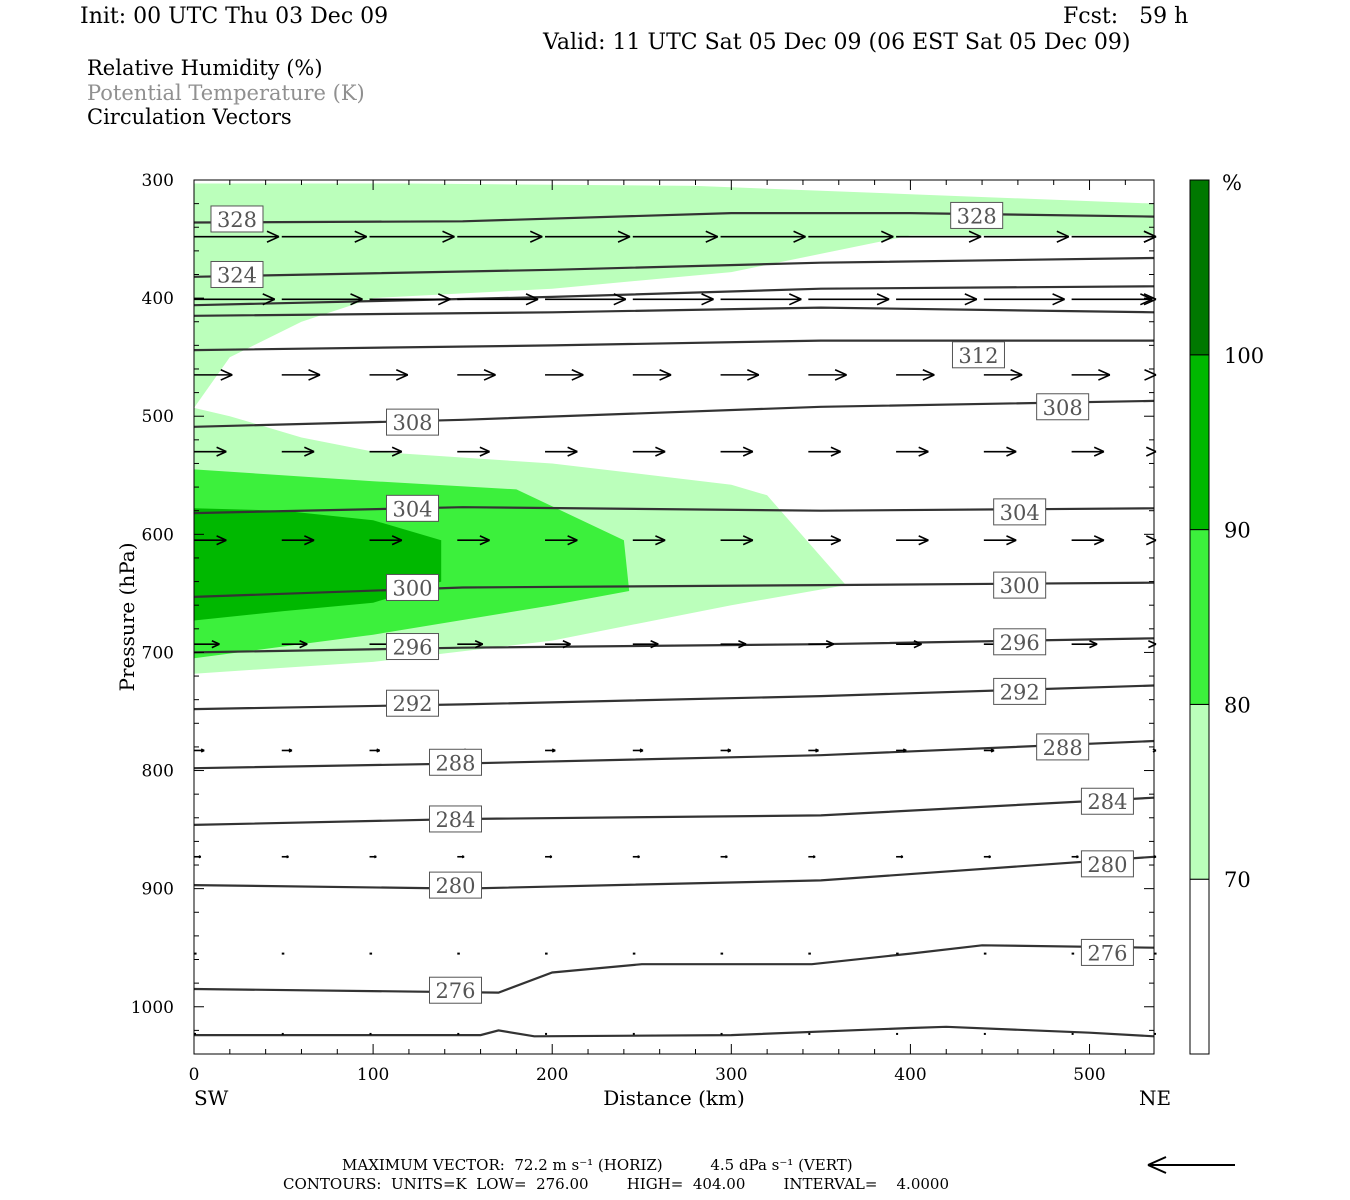  I want to click on y-tick-label: 500, so click(158, 417).